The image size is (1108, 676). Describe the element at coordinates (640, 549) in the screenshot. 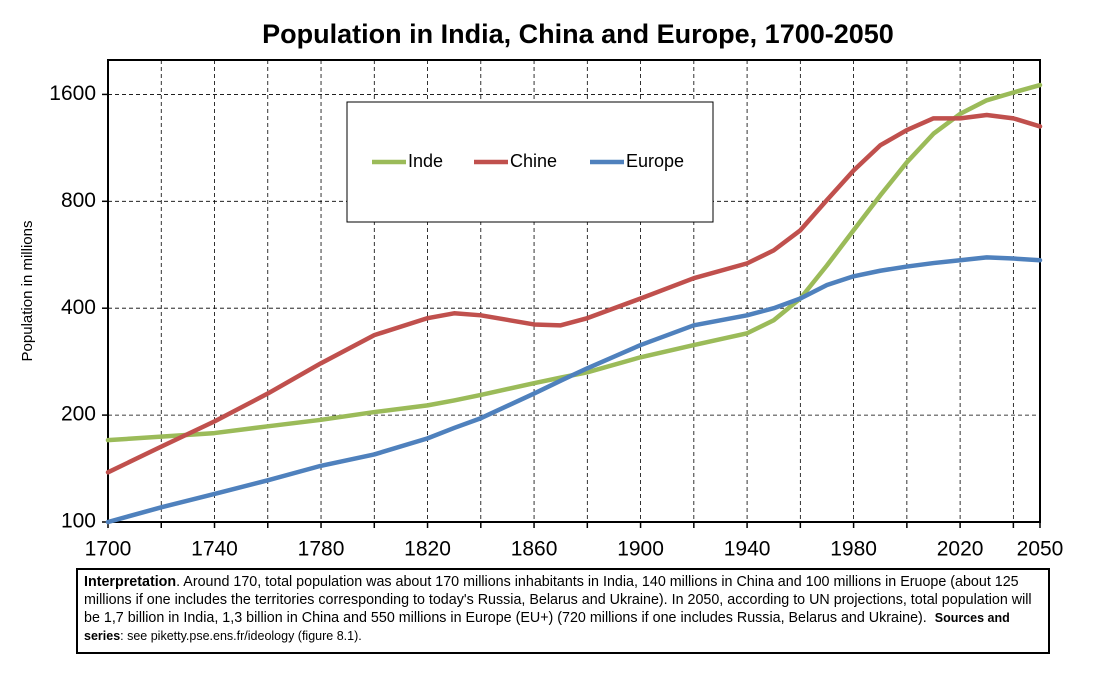

I see `x-tick-label: 1900` at that location.